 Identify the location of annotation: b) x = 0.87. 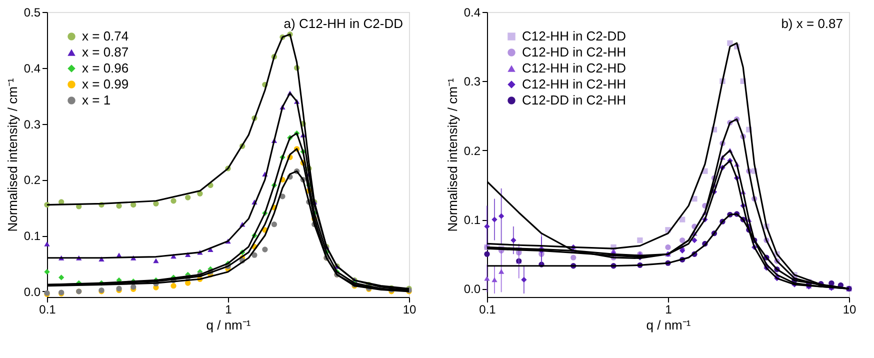
(812, 23).